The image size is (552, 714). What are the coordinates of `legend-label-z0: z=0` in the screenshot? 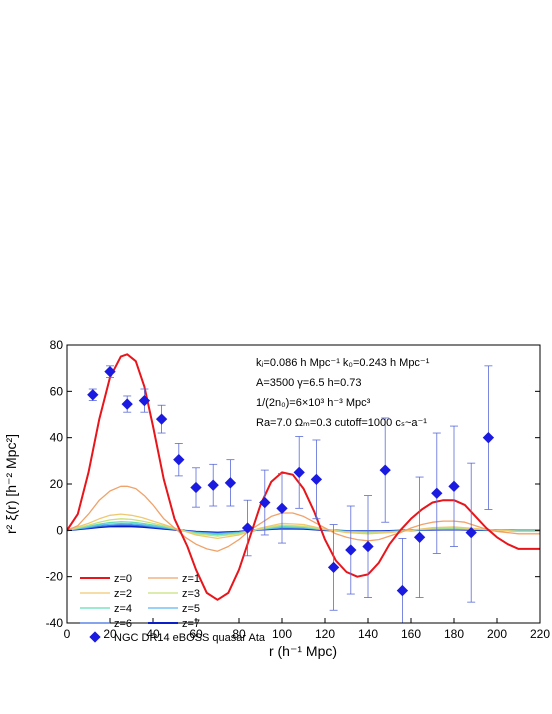 It's located at (123, 579).